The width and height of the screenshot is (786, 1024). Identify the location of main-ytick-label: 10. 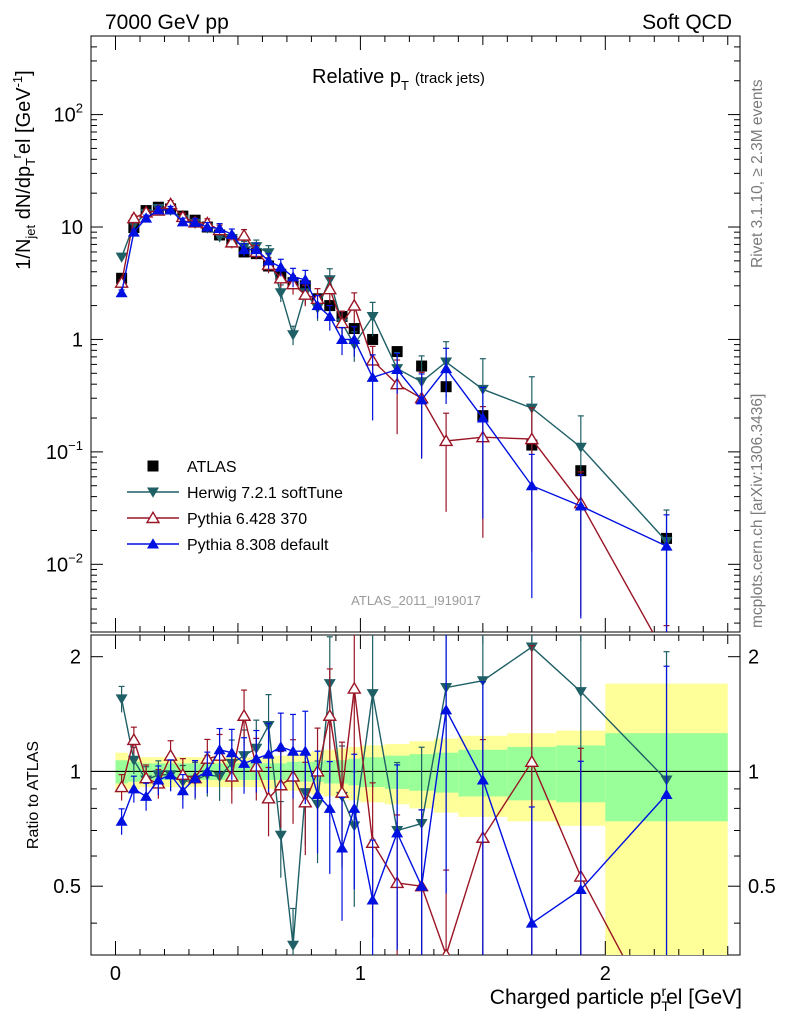
(72, 228).